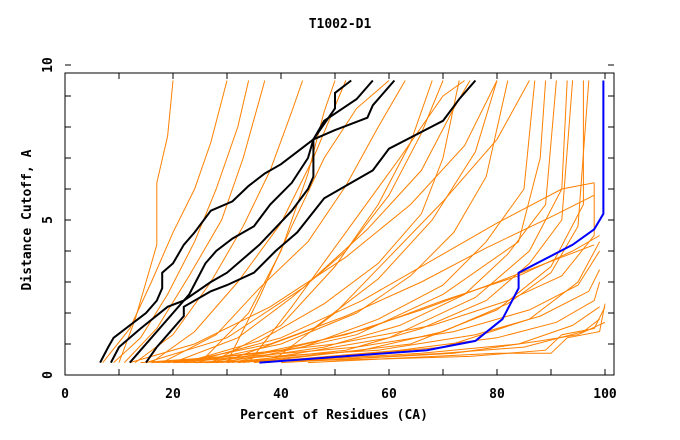  I want to click on x-tick-label: 60, so click(389, 394).